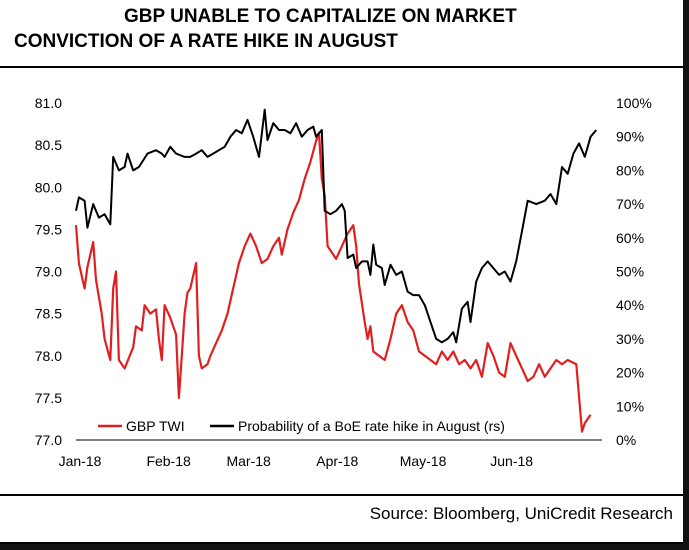 This screenshot has width=689, height=550. What do you see at coordinates (630, 170) in the screenshot?
I see `y-right-tick-label: 80%` at bounding box center [630, 170].